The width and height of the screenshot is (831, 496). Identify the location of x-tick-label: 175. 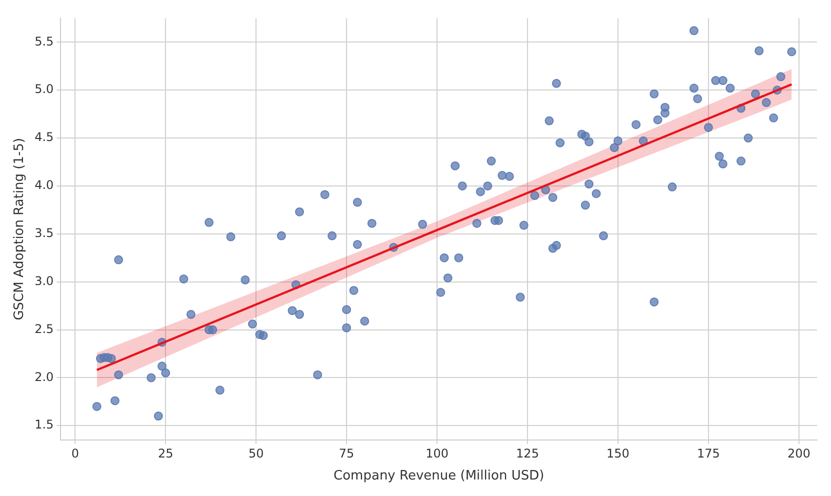
(708, 453).